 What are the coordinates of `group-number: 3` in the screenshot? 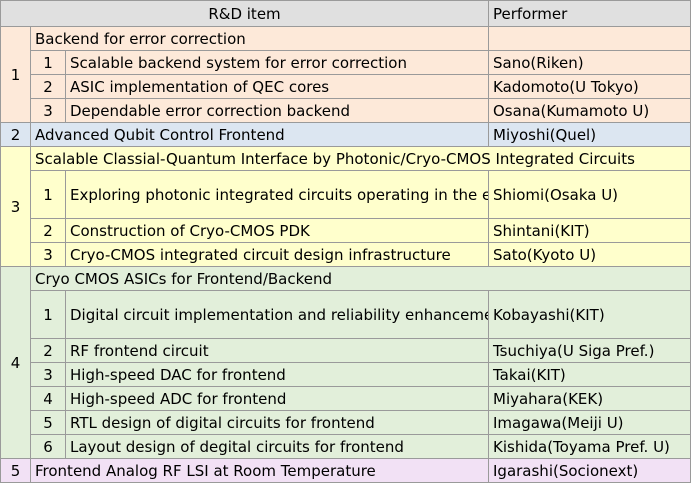 It's located at (15, 206).